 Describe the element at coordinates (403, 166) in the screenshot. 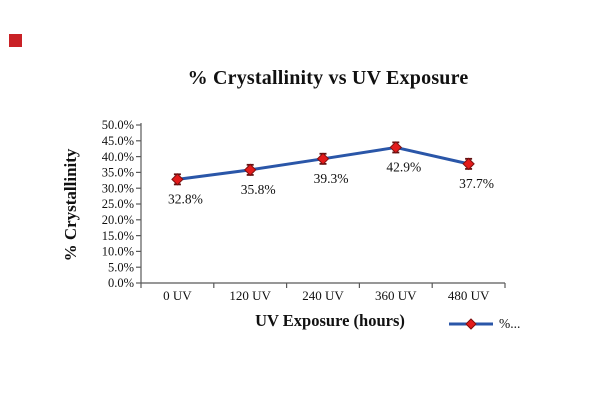

I see `data-label: 42.9%` at that location.